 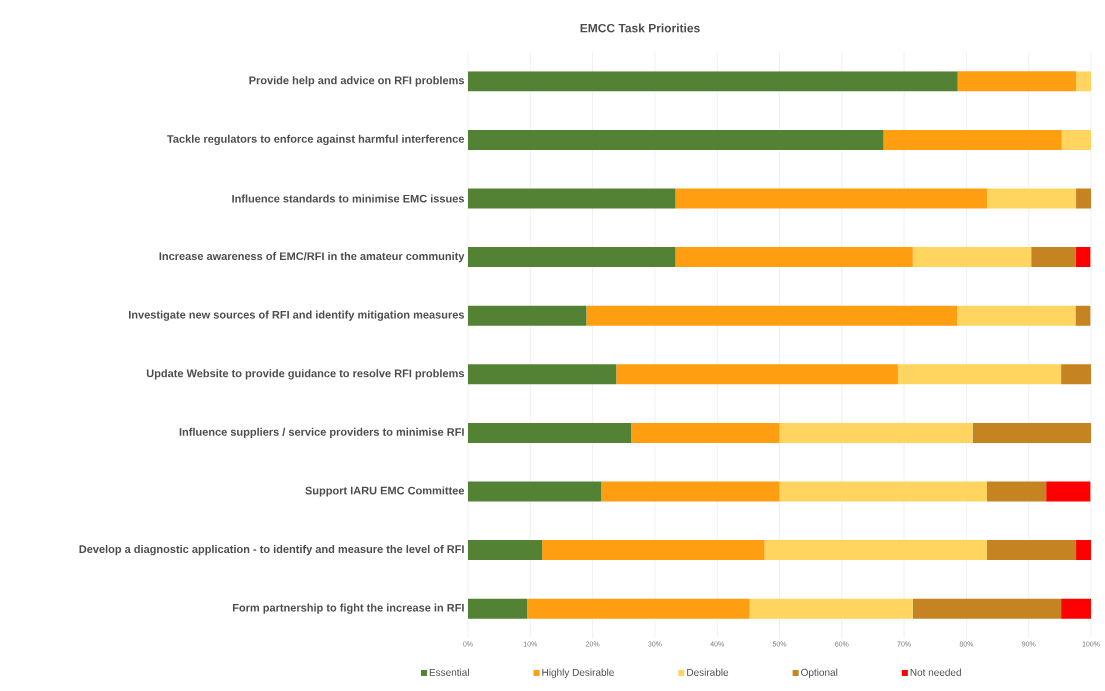 I want to click on y-tick-label: Form partnership to fight the increase in RFI, so click(x=348, y=608).